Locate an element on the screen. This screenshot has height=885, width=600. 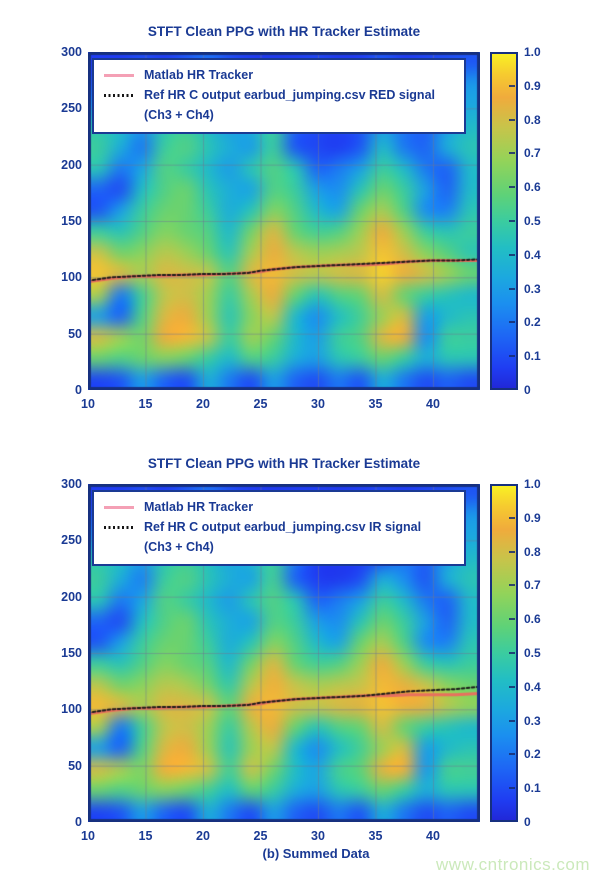
chart-title-top: STFT Clean PPG with HR Tracker Estimate is located at coordinates (284, 31).